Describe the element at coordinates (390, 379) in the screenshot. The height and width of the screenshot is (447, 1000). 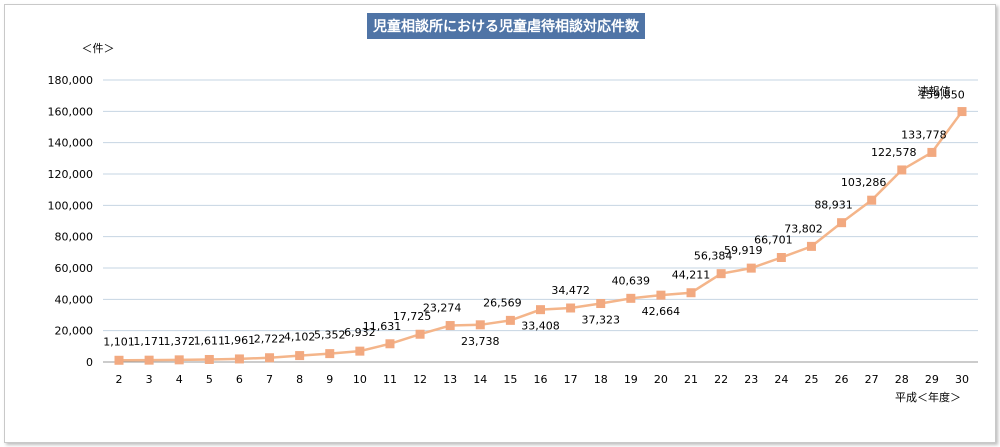
I see `x-tick-label: 11` at that location.